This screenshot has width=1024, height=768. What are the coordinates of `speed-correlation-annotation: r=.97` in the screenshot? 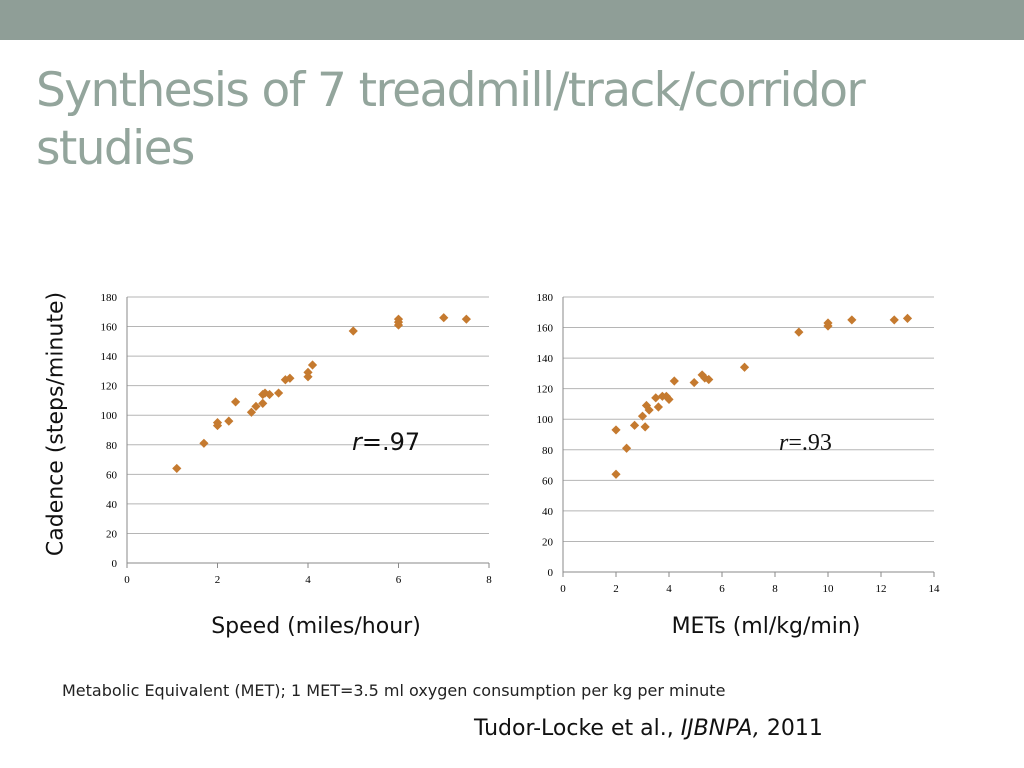 It's located at (386, 442).